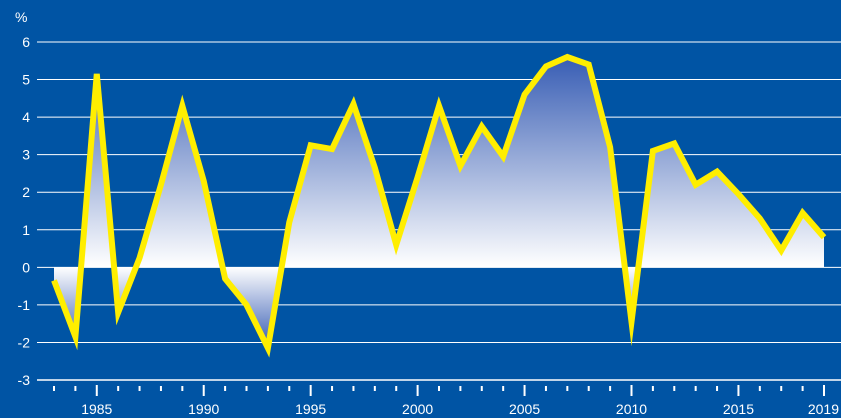 This screenshot has height=418, width=841. I want to click on x-tick-label: 2015, so click(738, 409).